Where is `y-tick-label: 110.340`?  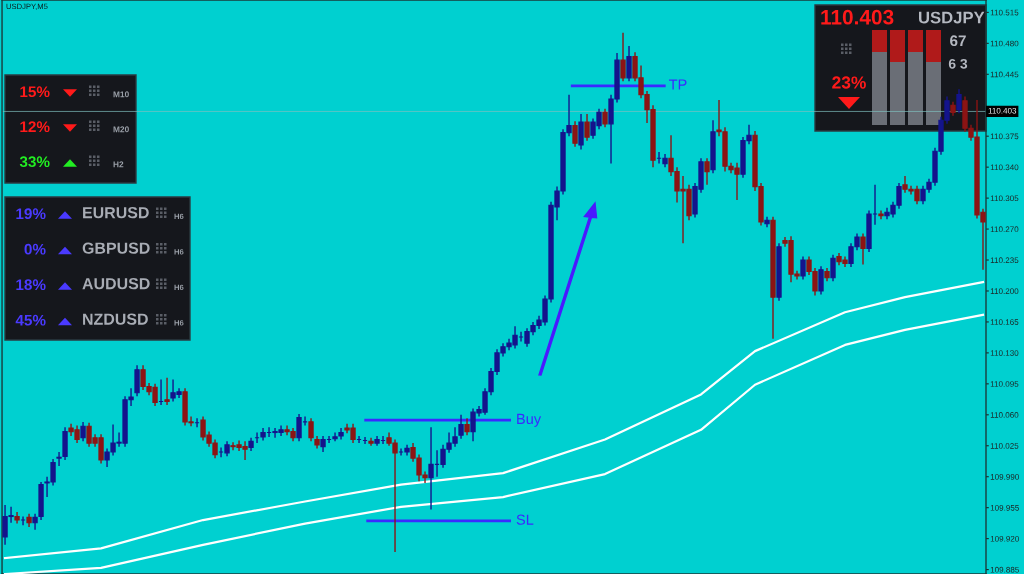
y-tick-label: 110.340 is located at coordinates (1004, 167).